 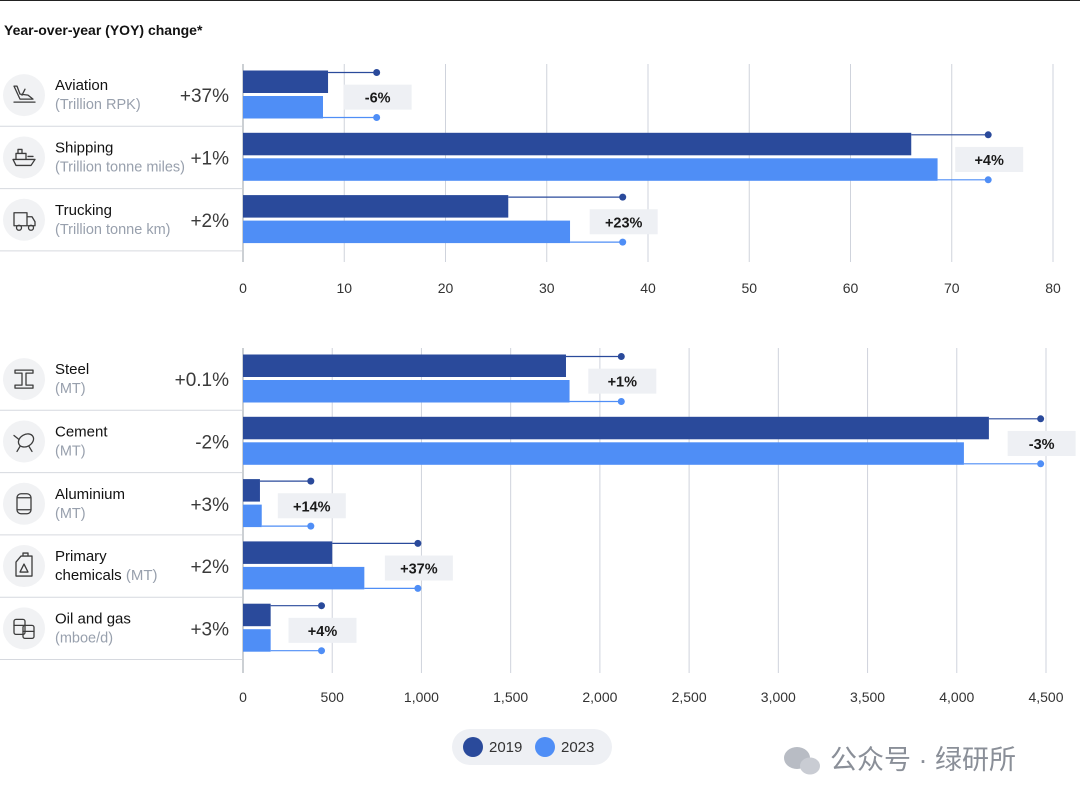 What do you see at coordinates (344, 288) in the screenshot?
I see `x-tick-label: 10` at bounding box center [344, 288].